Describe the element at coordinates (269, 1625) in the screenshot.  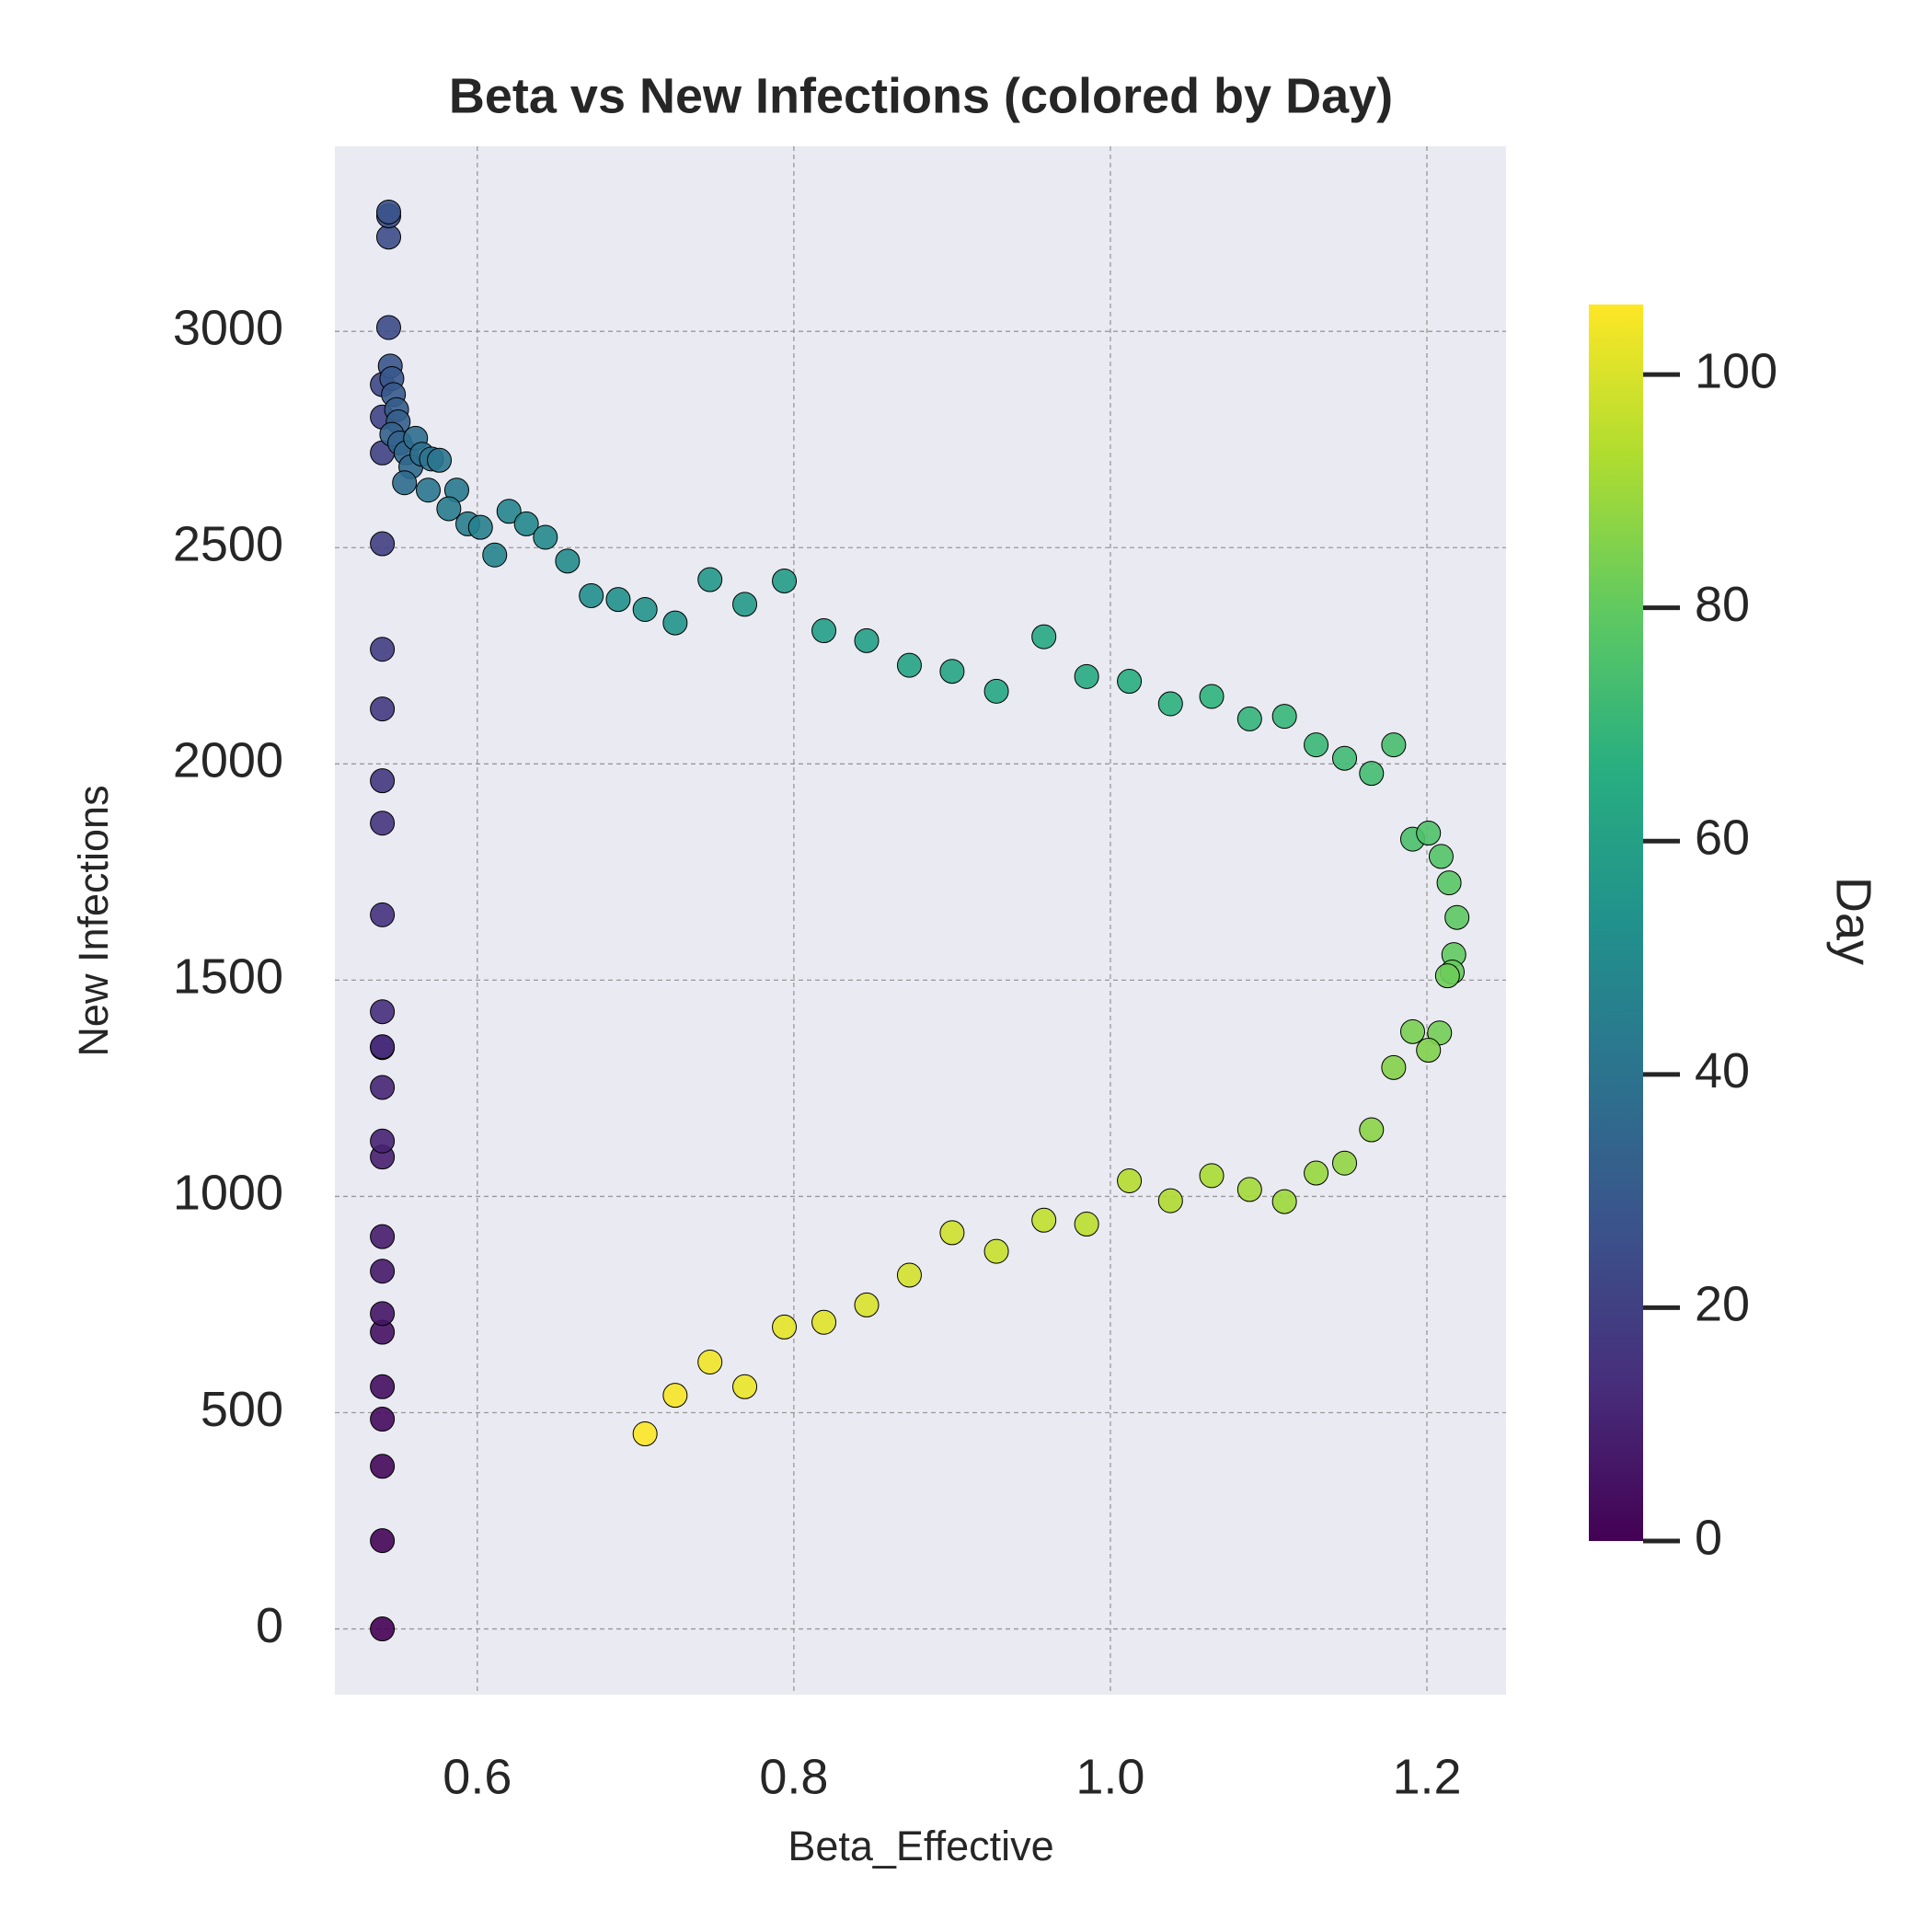
I see `y-tick-label: 0` at that location.